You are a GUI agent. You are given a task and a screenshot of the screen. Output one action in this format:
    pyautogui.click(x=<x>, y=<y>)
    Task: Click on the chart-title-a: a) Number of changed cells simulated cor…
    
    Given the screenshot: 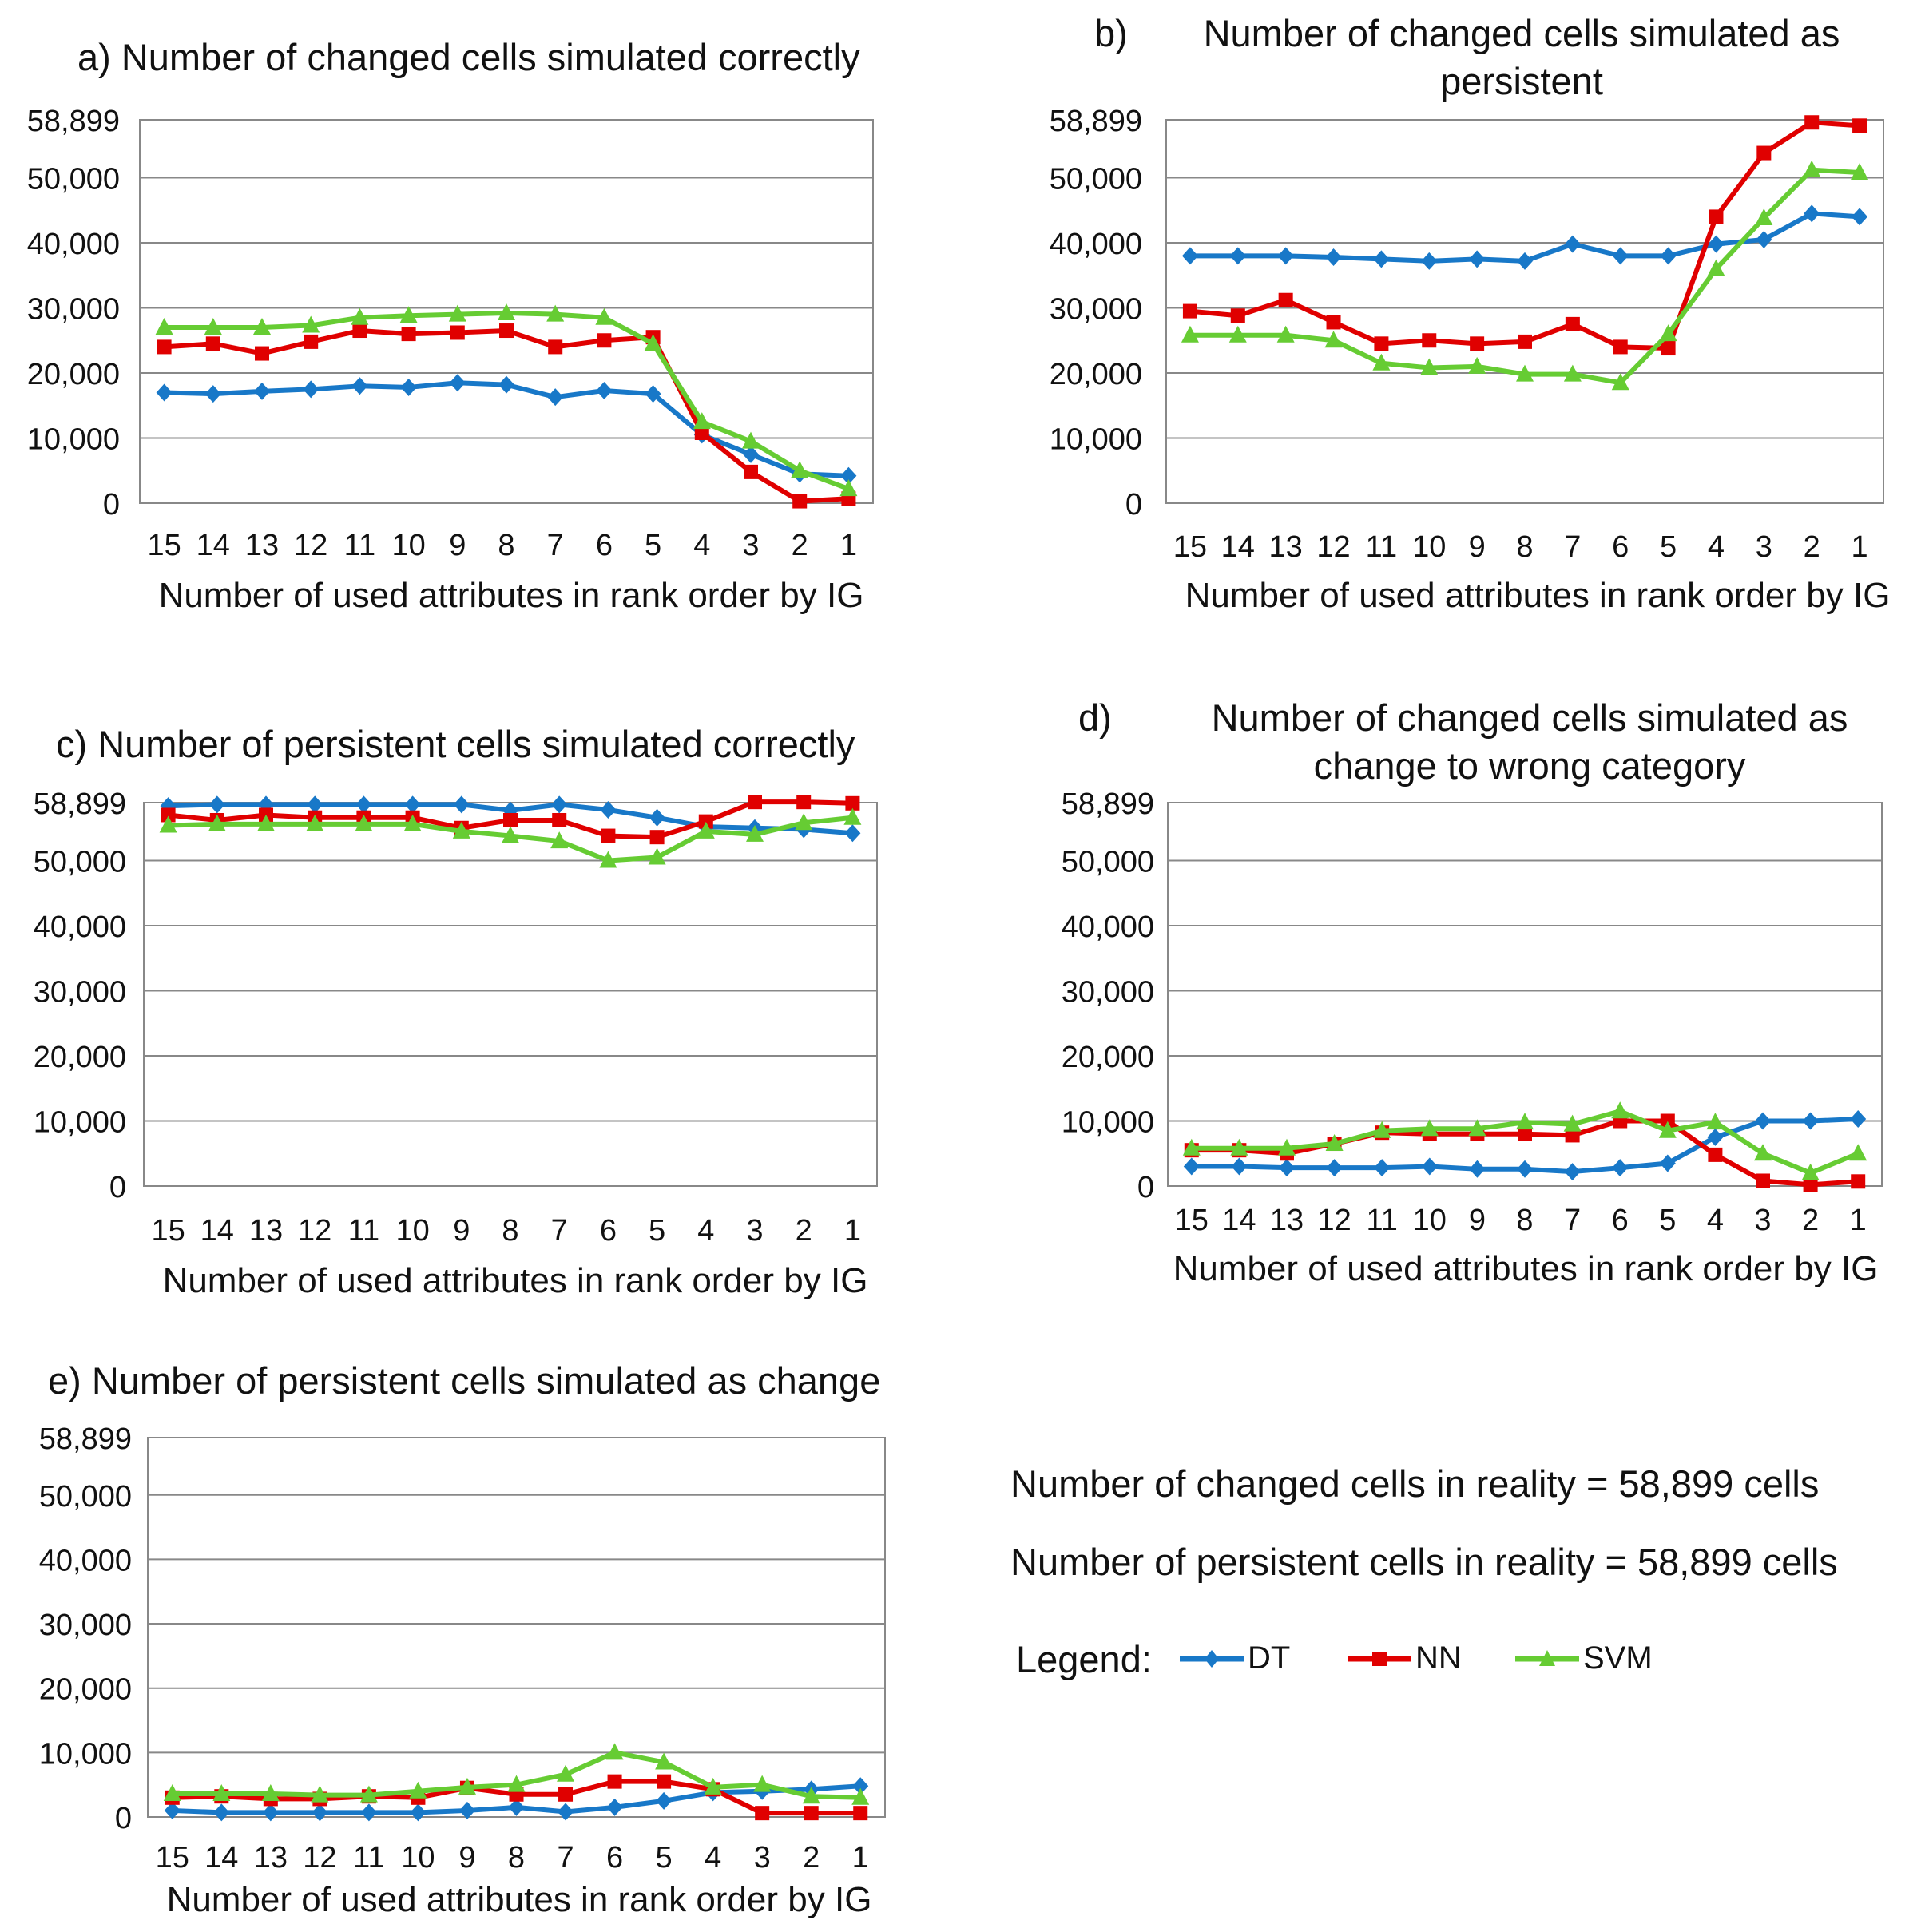 What is the action you would take?
    pyautogui.click(x=469, y=57)
    